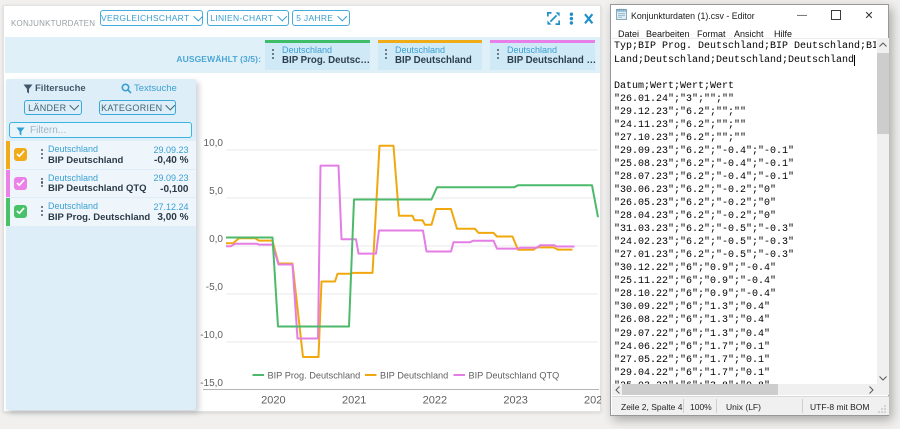 The image size is (900, 429). What do you see at coordinates (215, 287) in the screenshot?
I see `svg-text: -5,0` at bounding box center [215, 287].